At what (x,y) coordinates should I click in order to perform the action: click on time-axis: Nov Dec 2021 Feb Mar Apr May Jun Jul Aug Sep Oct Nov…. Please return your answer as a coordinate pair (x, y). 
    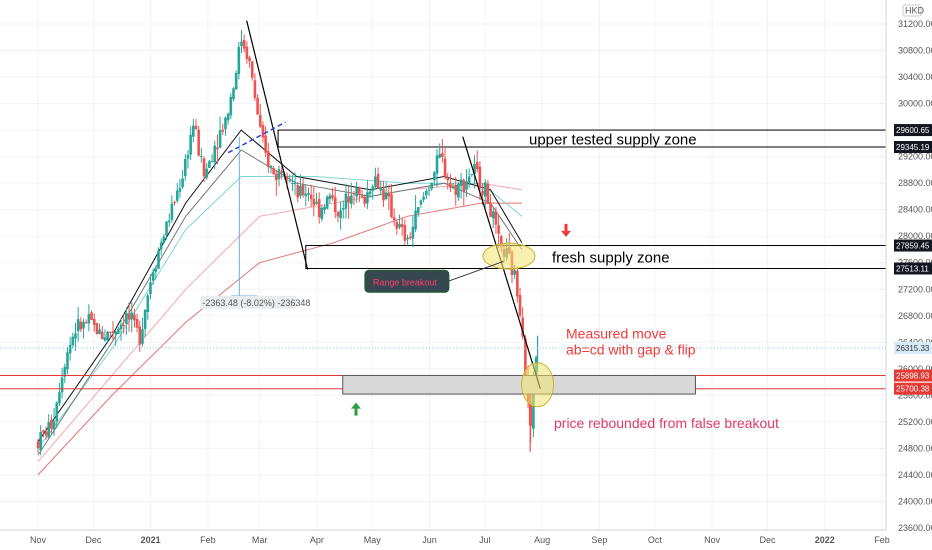
    Looking at the image, I should click on (445, 539).